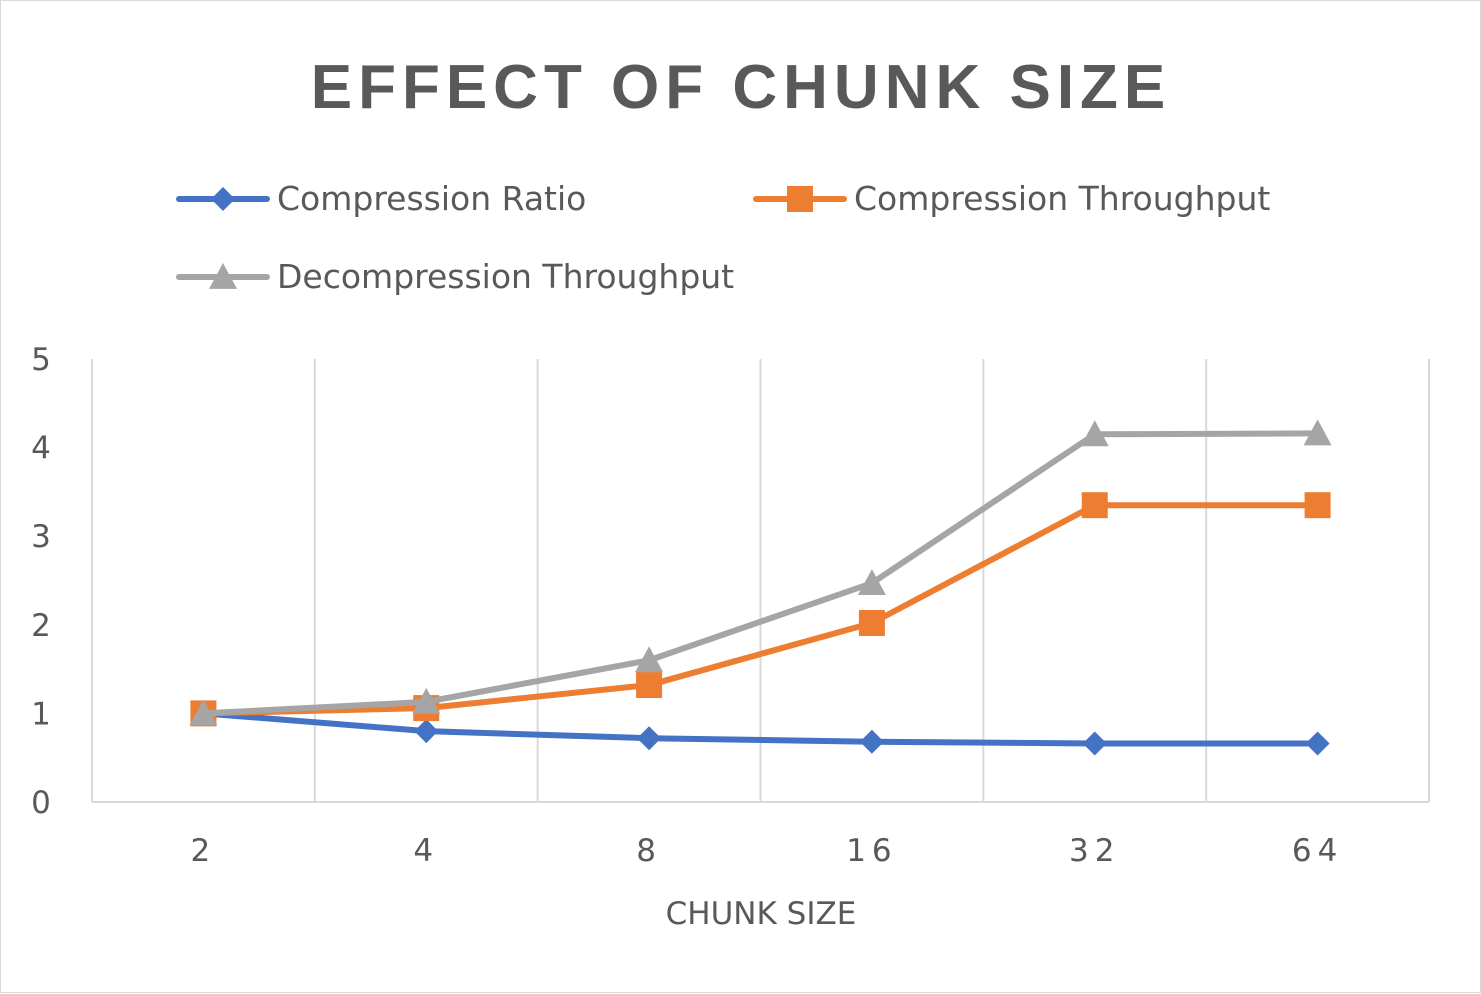 The image size is (1481, 994). I want to click on x-axis-ticks: 2 4 8 16 32 64, so click(767, 851).